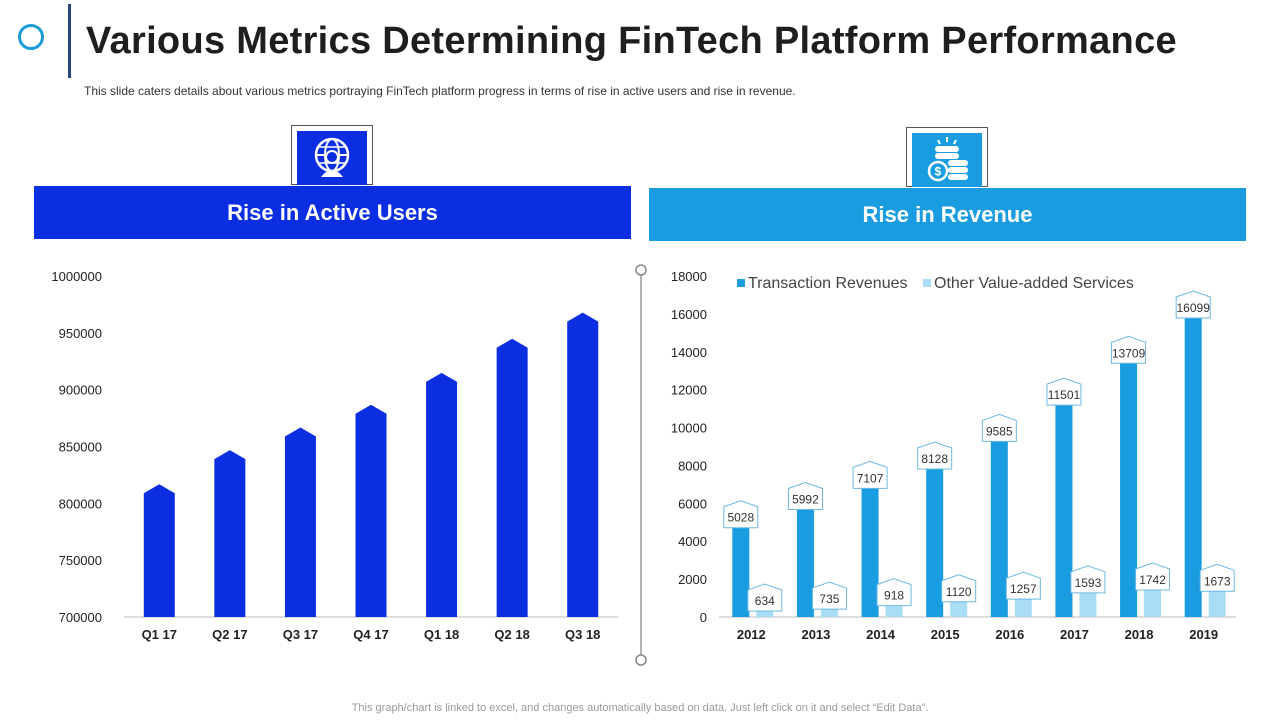 The height and width of the screenshot is (720, 1280). I want to click on x-tick-label: 2014, so click(881, 634).